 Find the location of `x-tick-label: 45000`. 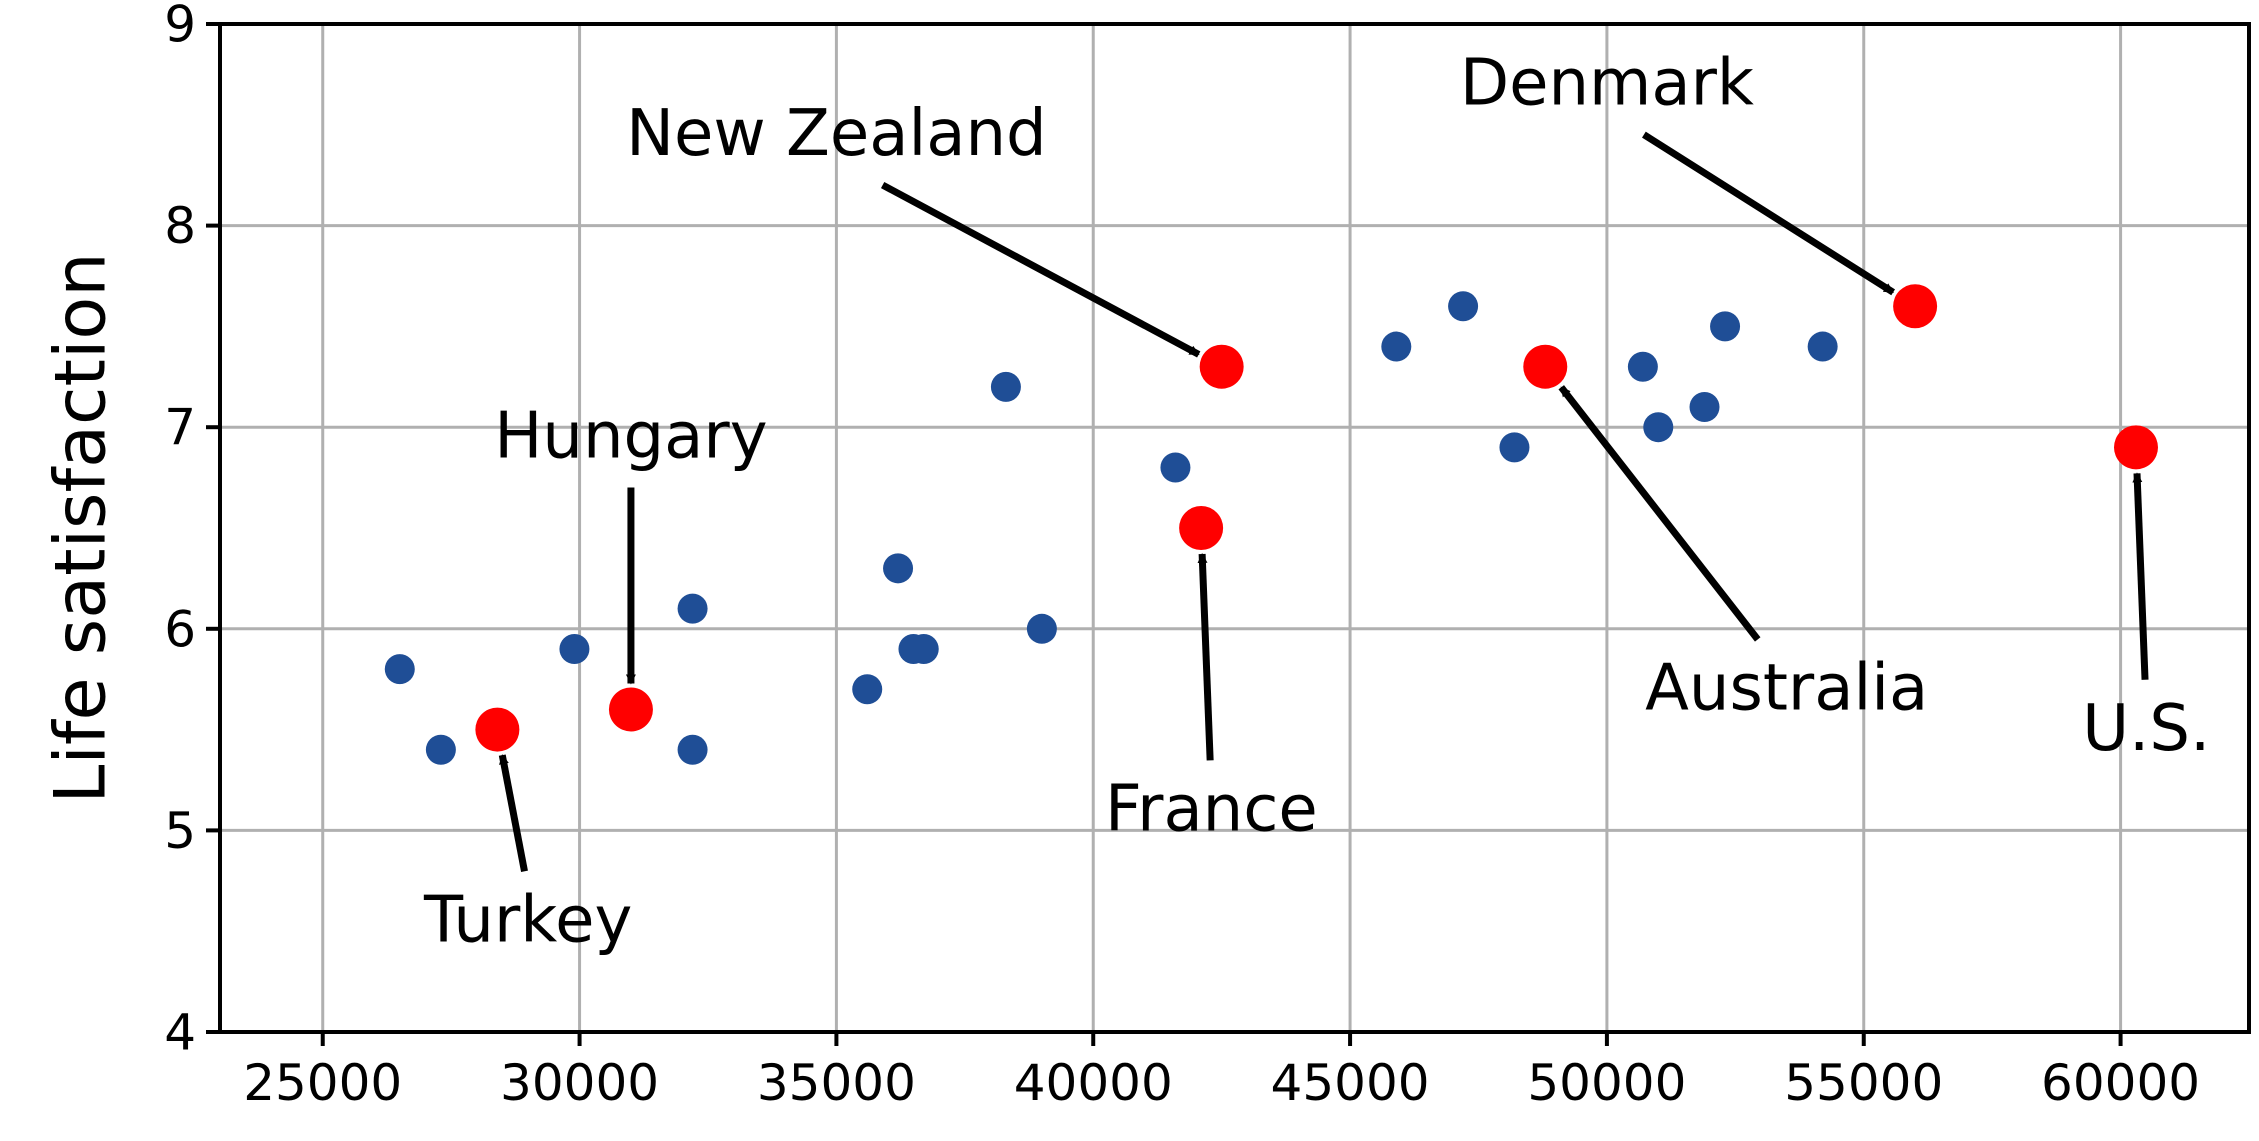

x-tick-label: 45000 is located at coordinates (1350, 1083).